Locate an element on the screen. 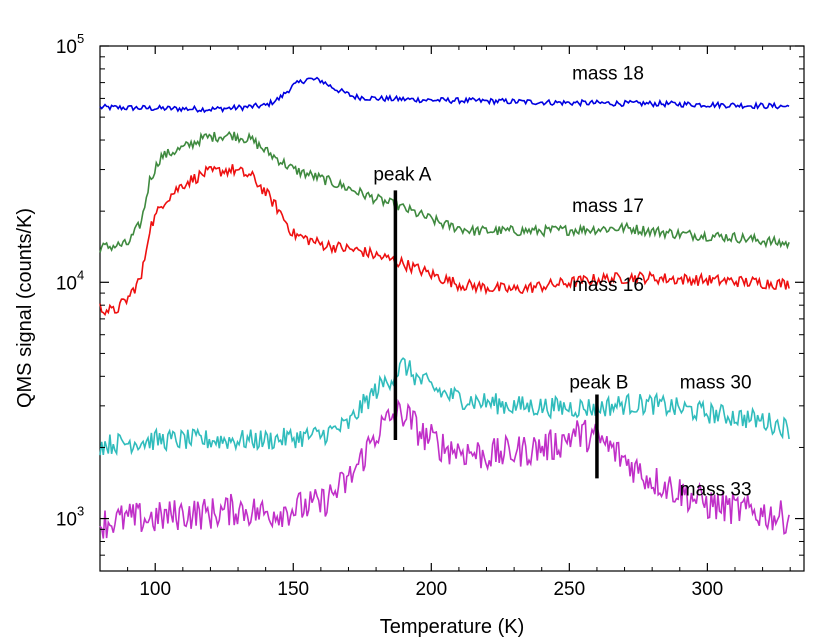  x-tick-label: 250 is located at coordinates (569, 589).